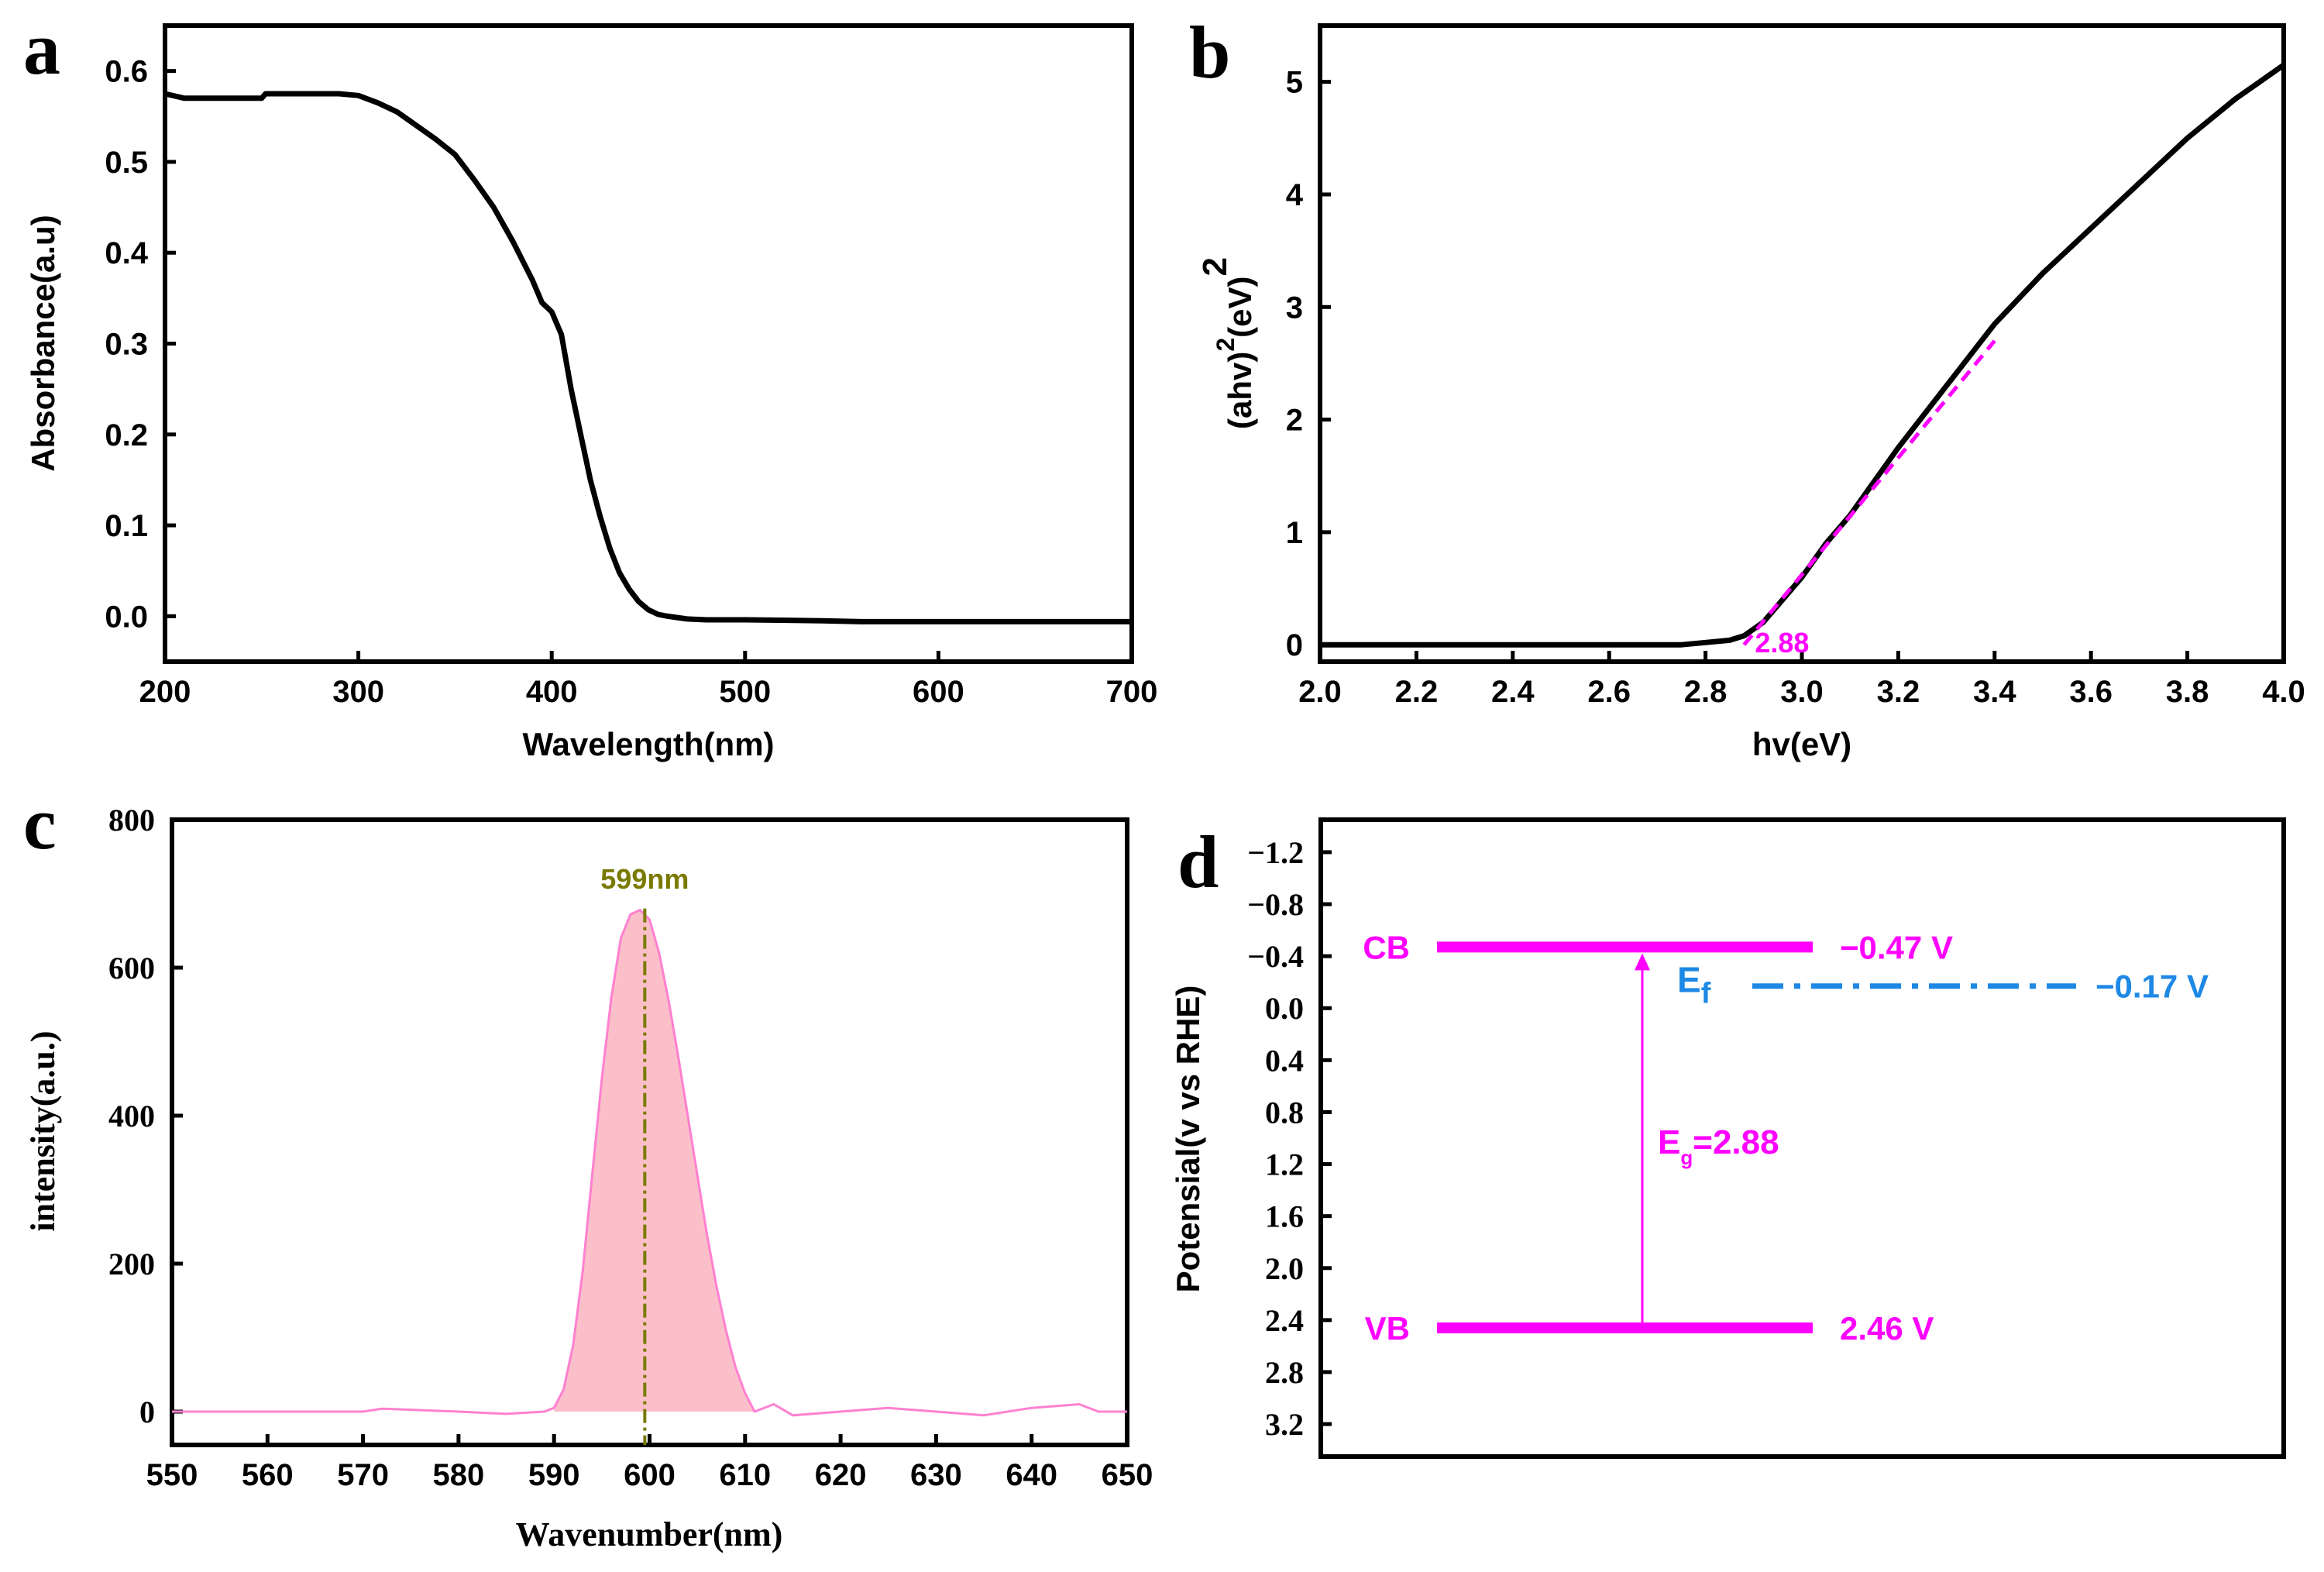  I want to click on peak-annotation: 599nm, so click(644, 879).